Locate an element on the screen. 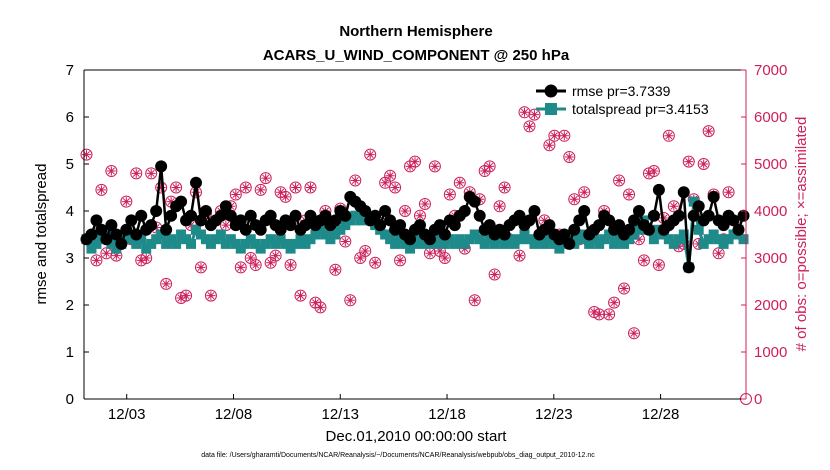 This screenshot has width=830, height=470. y-tick-label-right: 6000 is located at coordinates (770, 117).